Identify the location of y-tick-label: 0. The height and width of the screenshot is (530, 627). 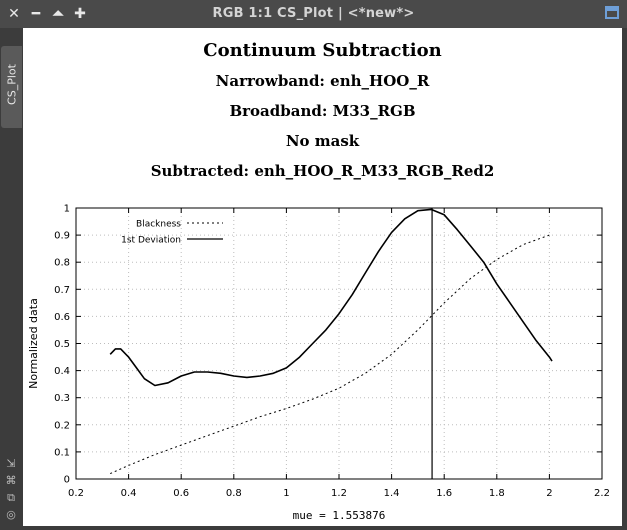
(67, 480).